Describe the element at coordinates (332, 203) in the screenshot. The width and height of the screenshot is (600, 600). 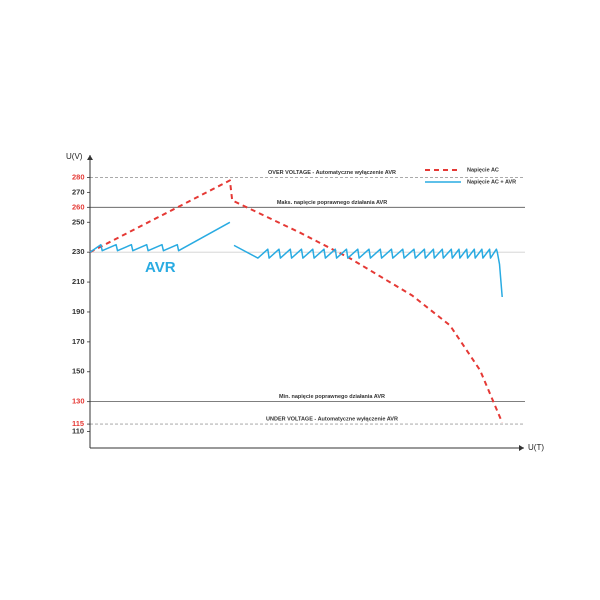
I see `reference-label: Maks. napięcie poprawnego działania AVR` at that location.